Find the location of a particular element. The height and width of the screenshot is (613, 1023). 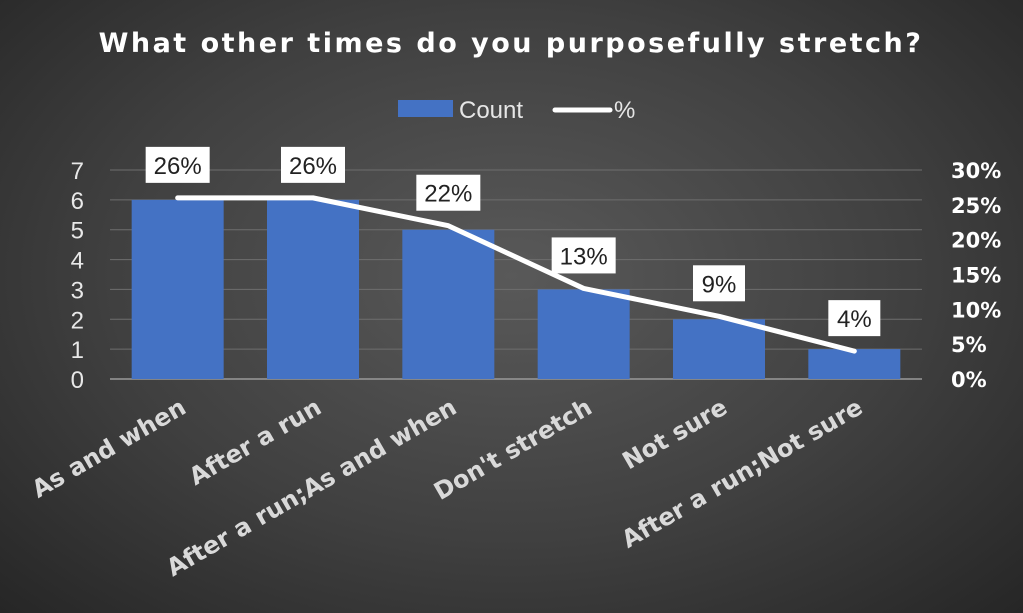

y-left-tick: 6 is located at coordinates (77, 201).